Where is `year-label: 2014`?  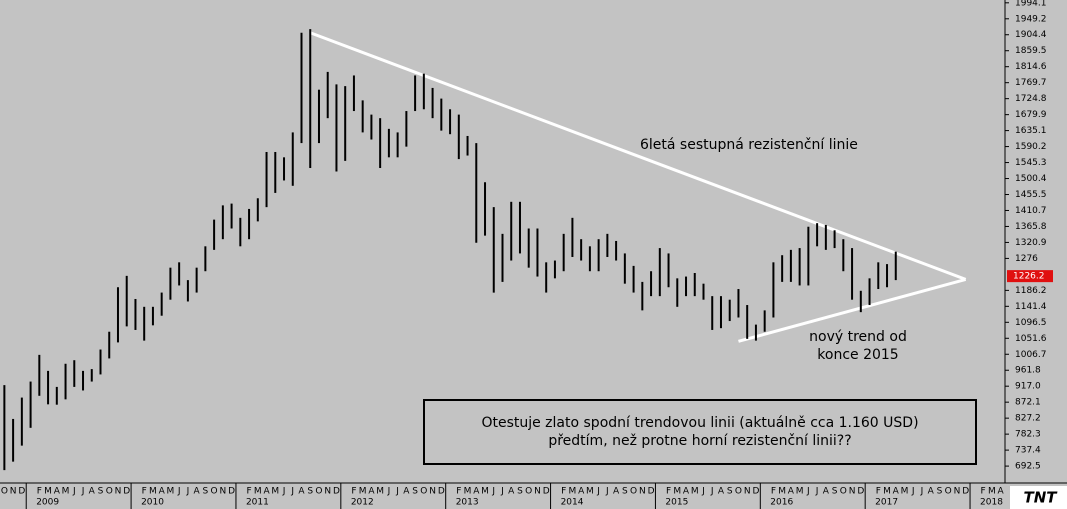
year-label: 2014 is located at coordinates (572, 503).